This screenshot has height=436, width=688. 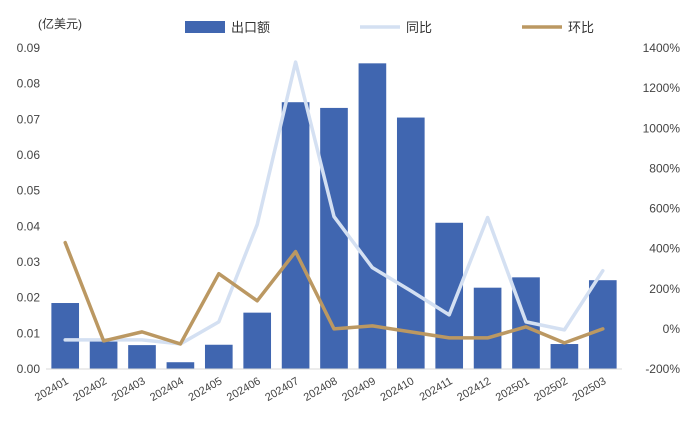 I want to click on legend-label: 出口额, so click(x=250, y=27).